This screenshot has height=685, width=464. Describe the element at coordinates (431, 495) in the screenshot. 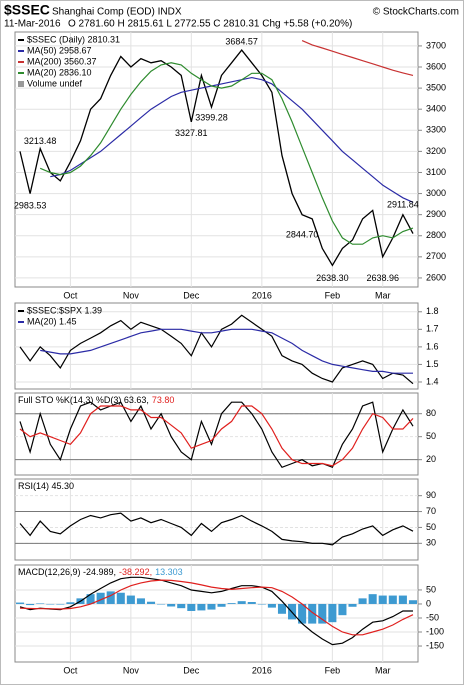

I see `y-tick-label: 90` at that location.